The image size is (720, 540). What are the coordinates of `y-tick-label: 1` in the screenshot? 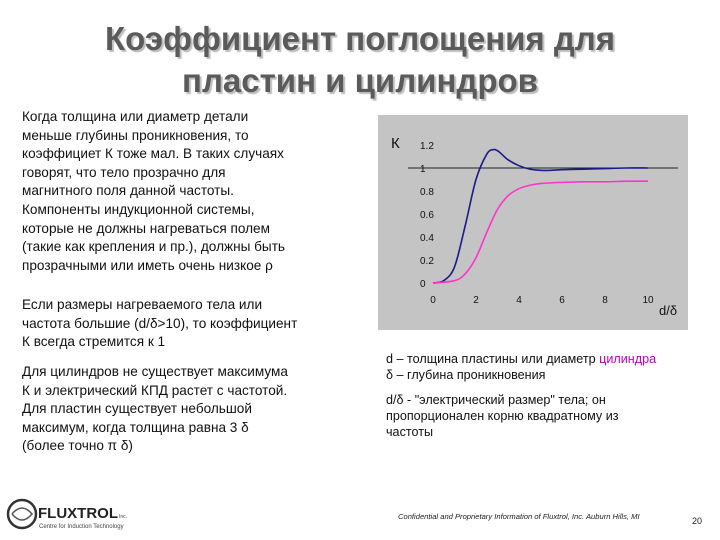 It's located at (423, 169).